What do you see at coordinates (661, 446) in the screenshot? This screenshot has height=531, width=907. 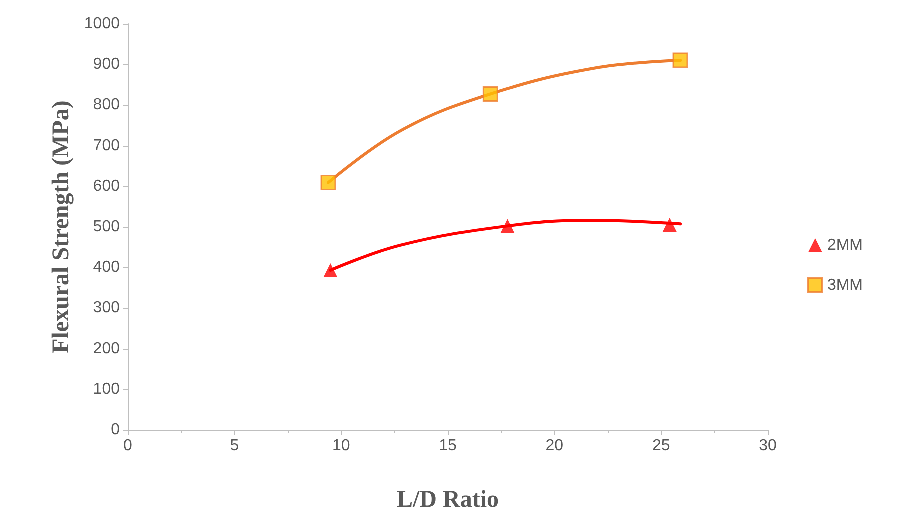 I see `x-tick-label: 25` at bounding box center [661, 446].